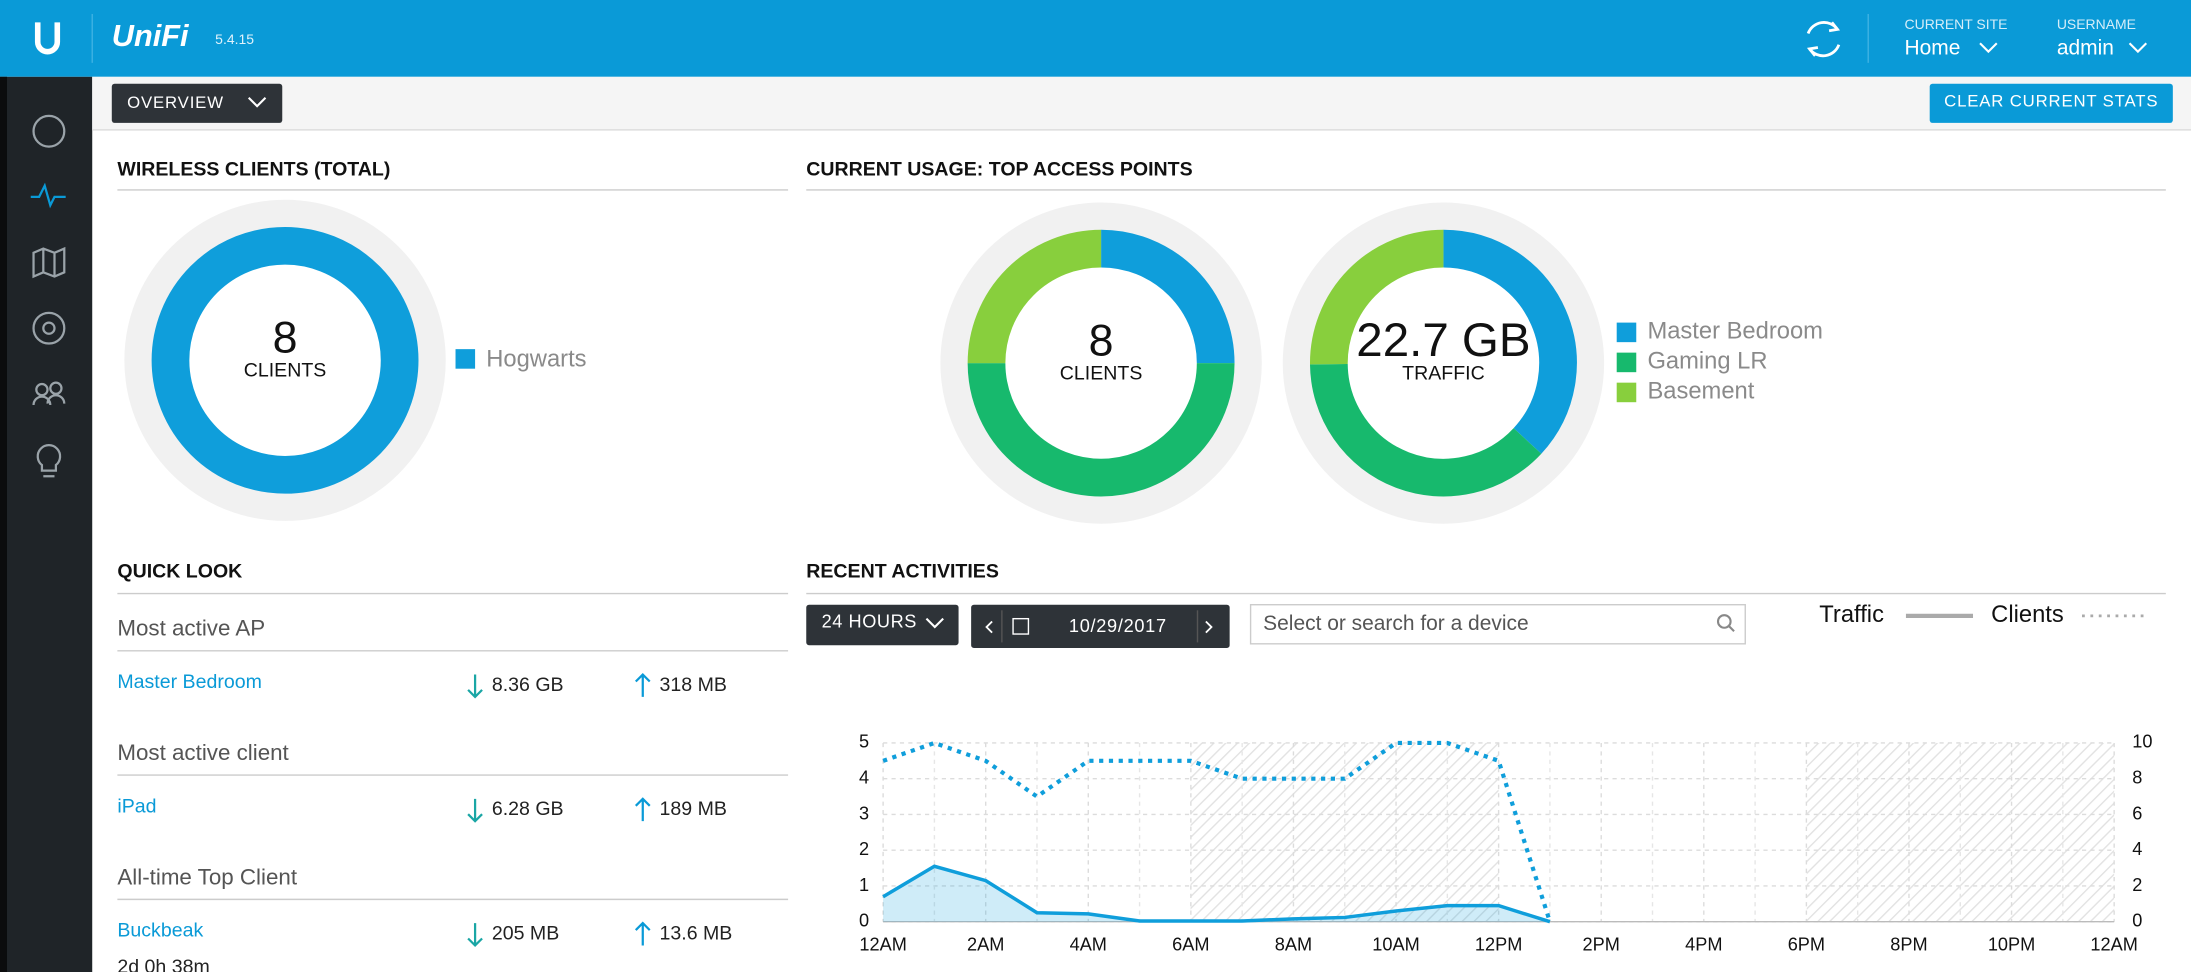 The height and width of the screenshot is (972, 2191). What do you see at coordinates (1021, 626) in the screenshot?
I see `calendar-icon` at bounding box center [1021, 626].